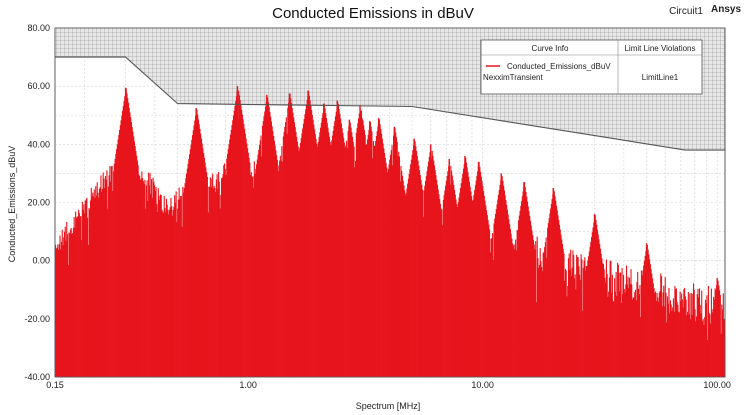 The image size is (747, 415). I want to click on circuit-label: Circuit1, so click(686, 11).